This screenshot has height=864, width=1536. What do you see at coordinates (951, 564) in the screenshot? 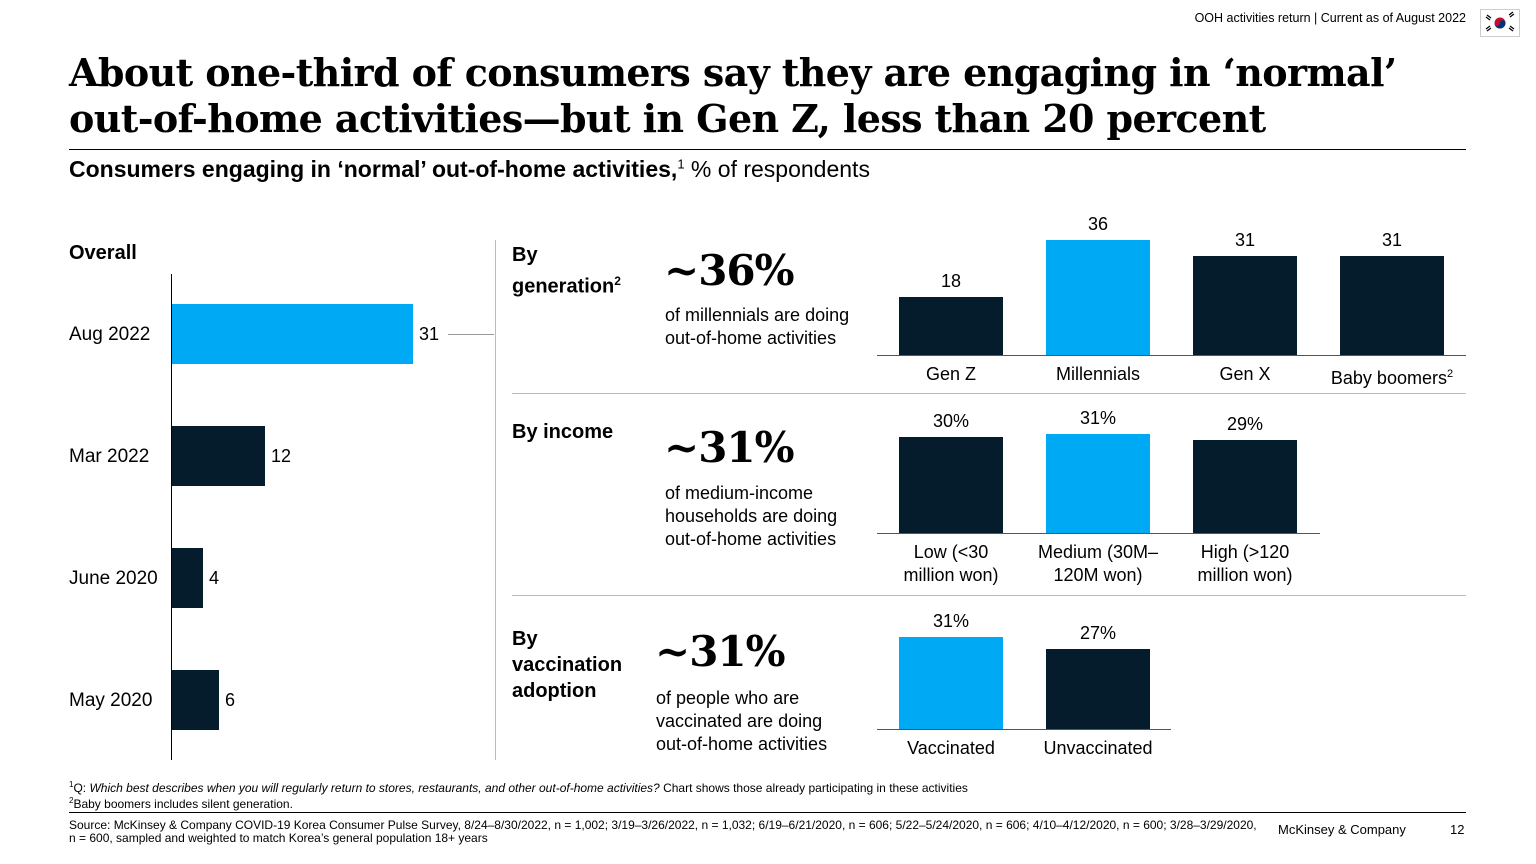
I see `income-category-label: Low (<30 million won)` at bounding box center [951, 564].